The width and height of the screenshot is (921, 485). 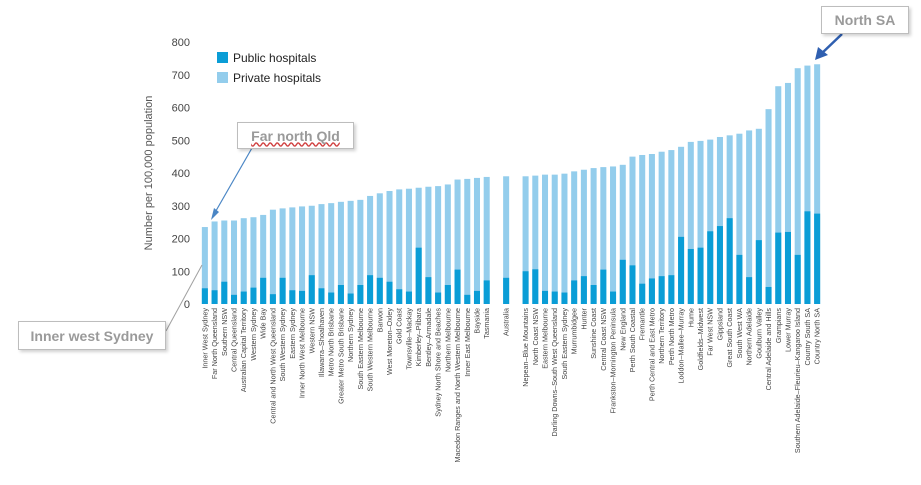 What do you see at coordinates (428, 337) in the screenshot?
I see `x-tick-label: Bentley–Armadale` at bounding box center [428, 337].